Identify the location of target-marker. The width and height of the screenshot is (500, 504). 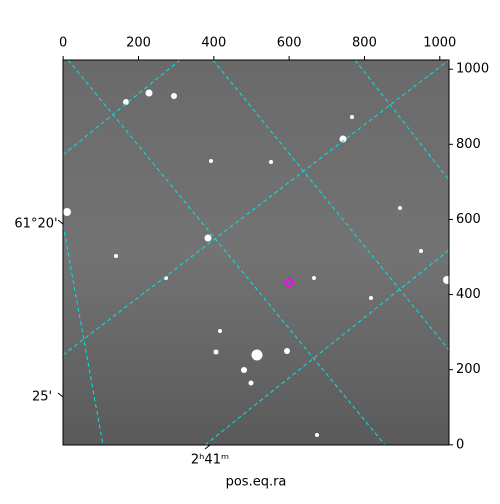
(289, 283).